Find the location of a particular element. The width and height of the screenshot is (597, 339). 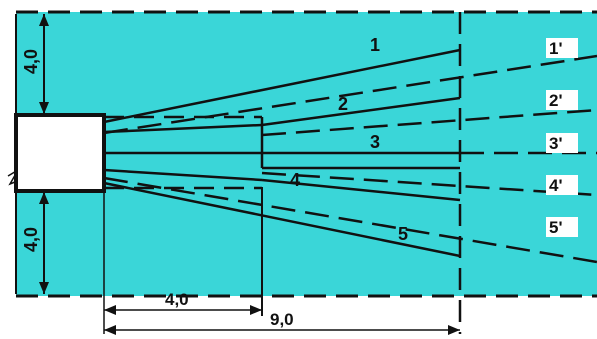

label-2-prime-bg is located at coordinates (562, 100).